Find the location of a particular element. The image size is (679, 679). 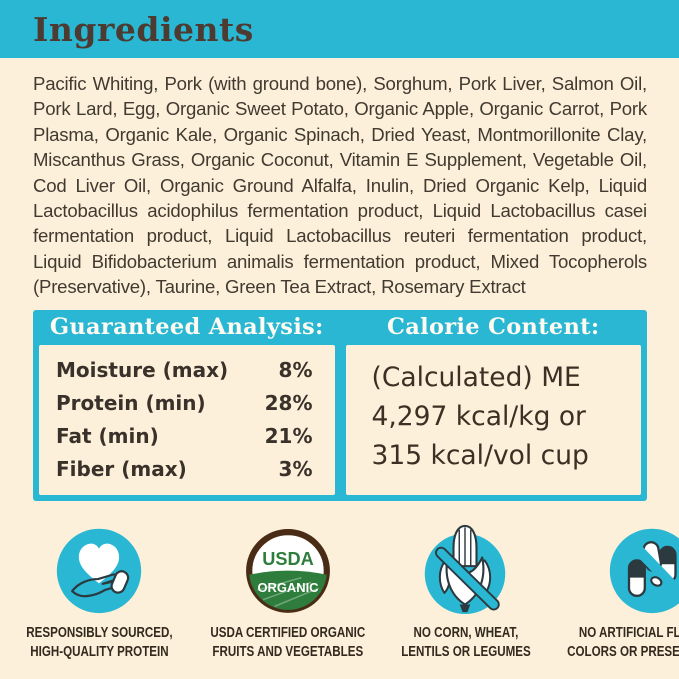

page-title: Ingredients is located at coordinates (143, 29).